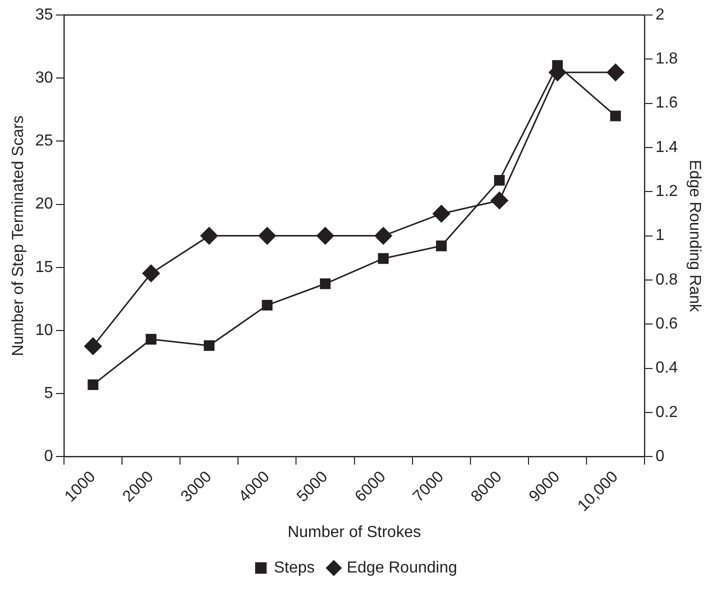  I want to click on legend-label: Steps, so click(294, 567).